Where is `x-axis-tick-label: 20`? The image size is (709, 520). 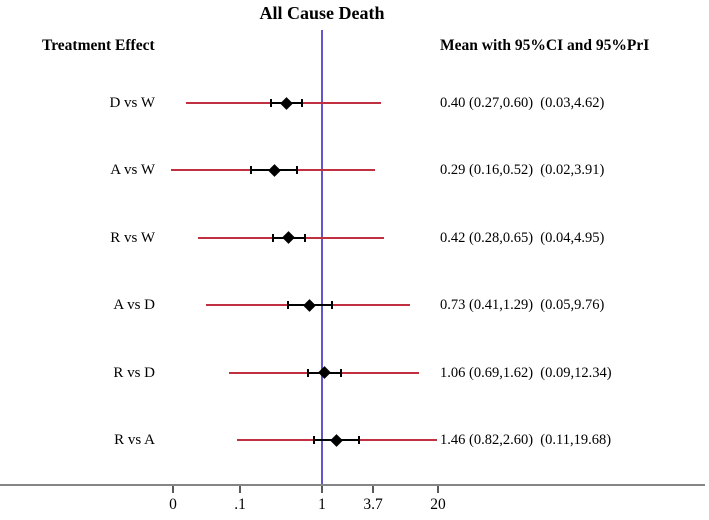
x-axis-tick-label: 20 is located at coordinates (438, 504).